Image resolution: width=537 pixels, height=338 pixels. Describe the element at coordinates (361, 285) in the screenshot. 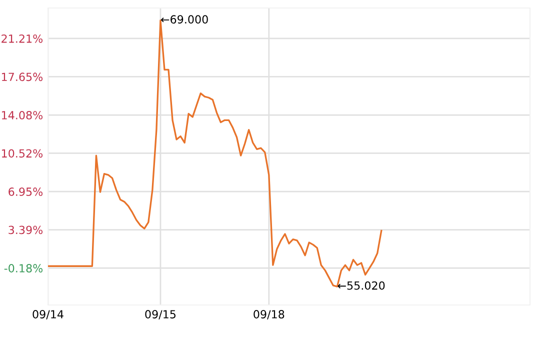

I see `annotation: ←55.020` at that location.